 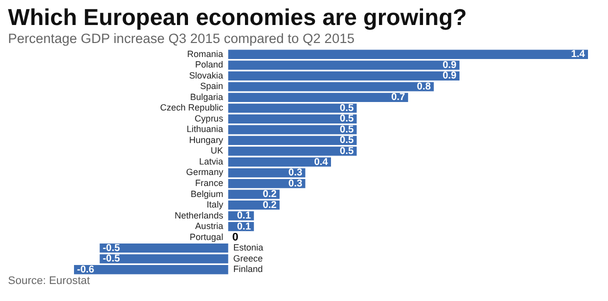 I want to click on data-label: 1.4, so click(x=578, y=54).